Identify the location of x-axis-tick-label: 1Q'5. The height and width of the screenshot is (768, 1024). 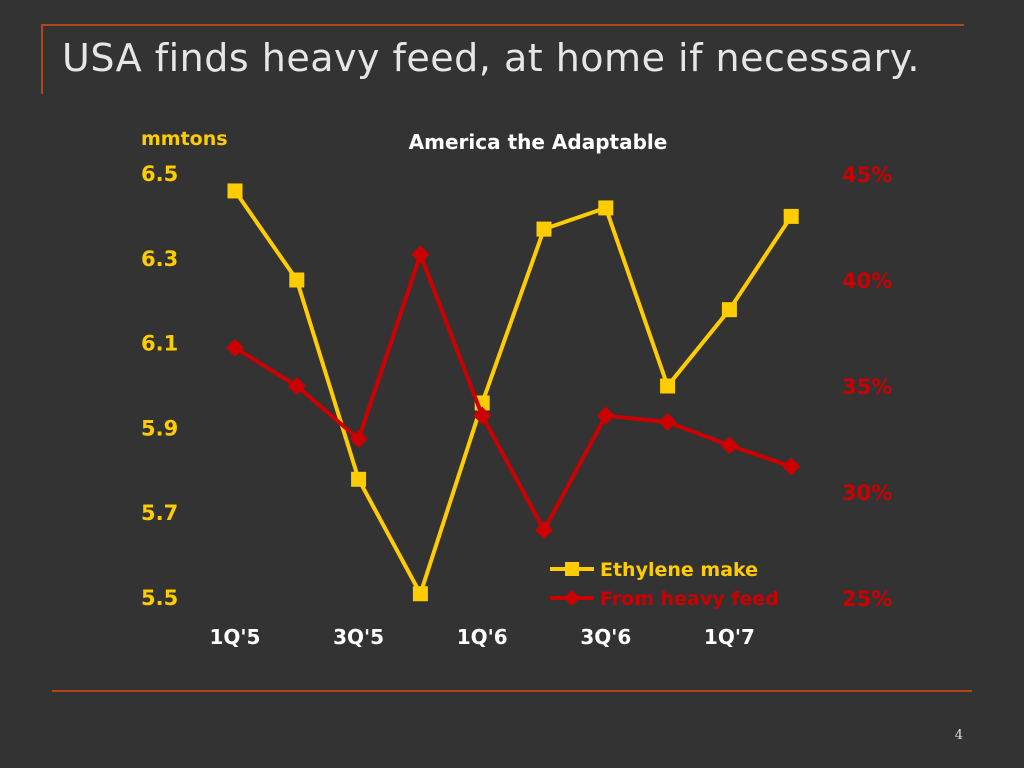
(235, 637).